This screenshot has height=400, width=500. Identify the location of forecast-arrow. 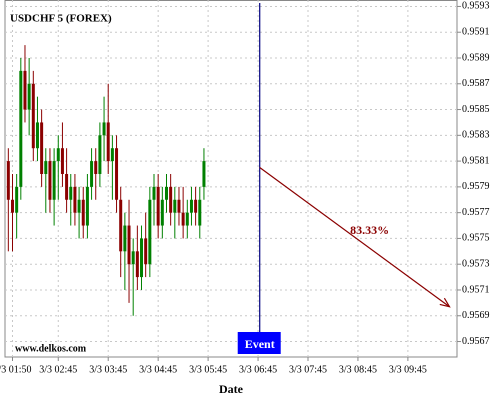
(354, 237).